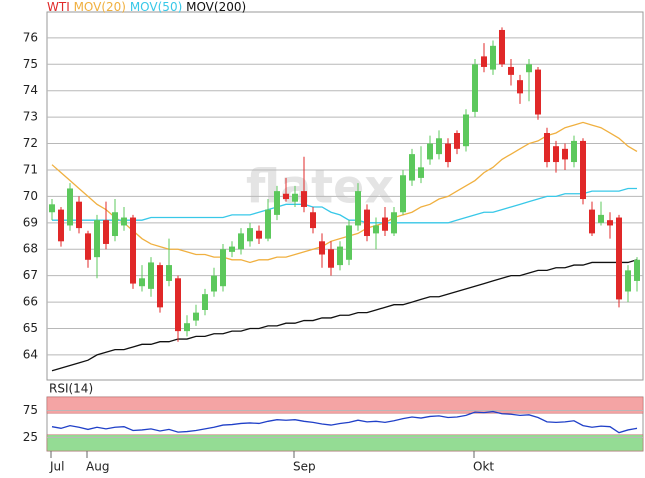 This screenshot has height=478, width=645. I want to click on y-tick-label: 64, so click(30, 354).